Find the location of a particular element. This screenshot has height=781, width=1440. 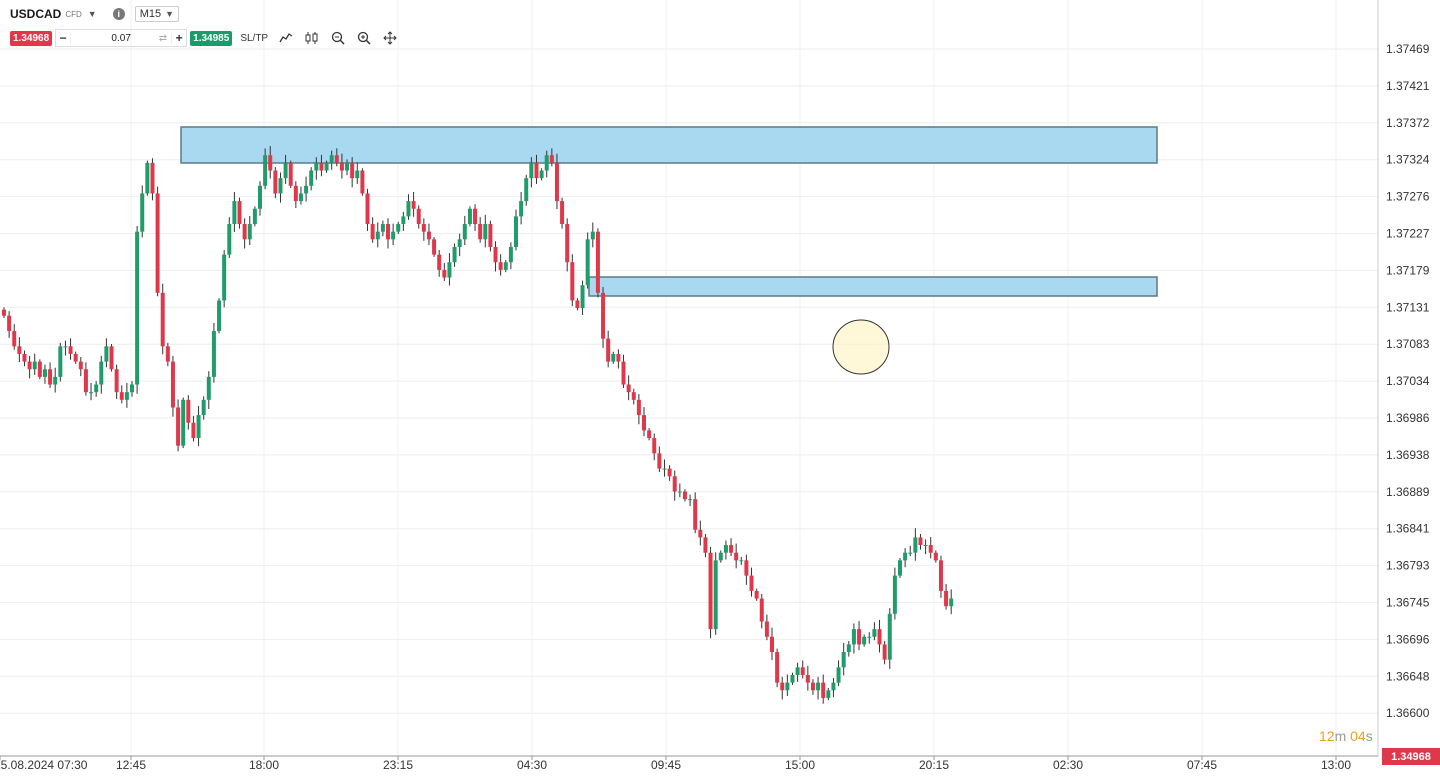

zoom-out-icon is located at coordinates (338, 38).